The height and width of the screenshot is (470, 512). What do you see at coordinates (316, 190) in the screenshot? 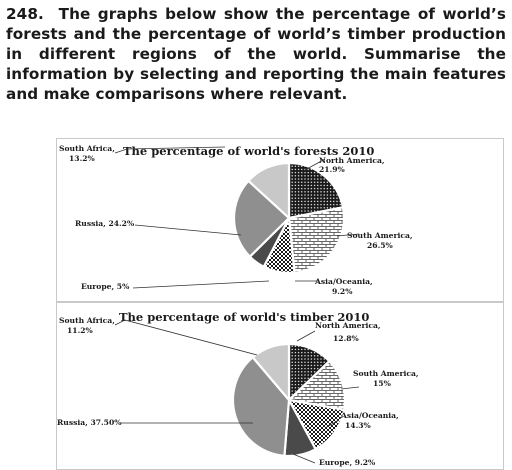
I see `pie-slice-north-america` at bounding box center [316, 190].